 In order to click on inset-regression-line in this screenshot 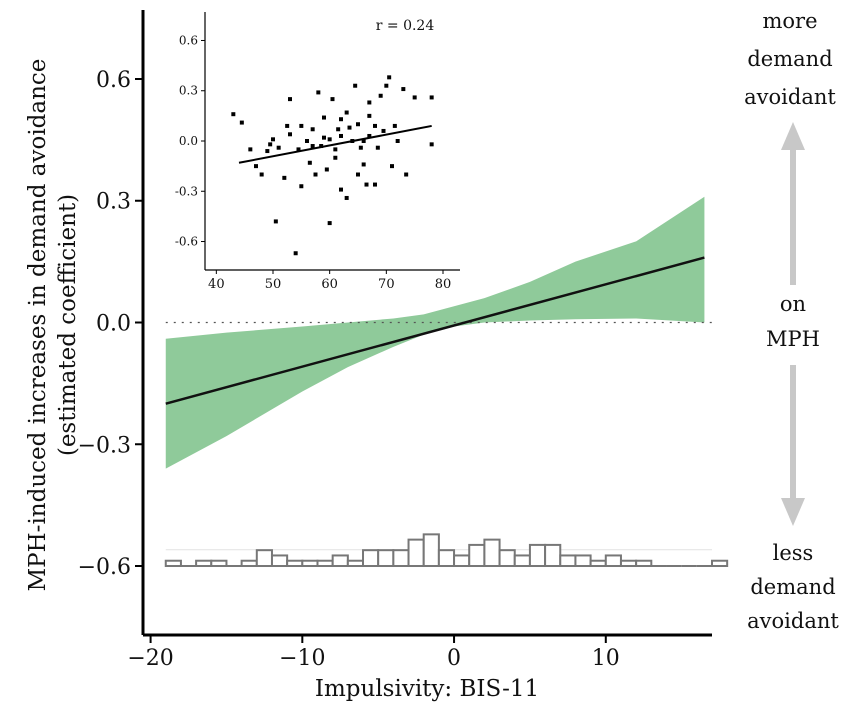, I will do `click(335, 144)`.